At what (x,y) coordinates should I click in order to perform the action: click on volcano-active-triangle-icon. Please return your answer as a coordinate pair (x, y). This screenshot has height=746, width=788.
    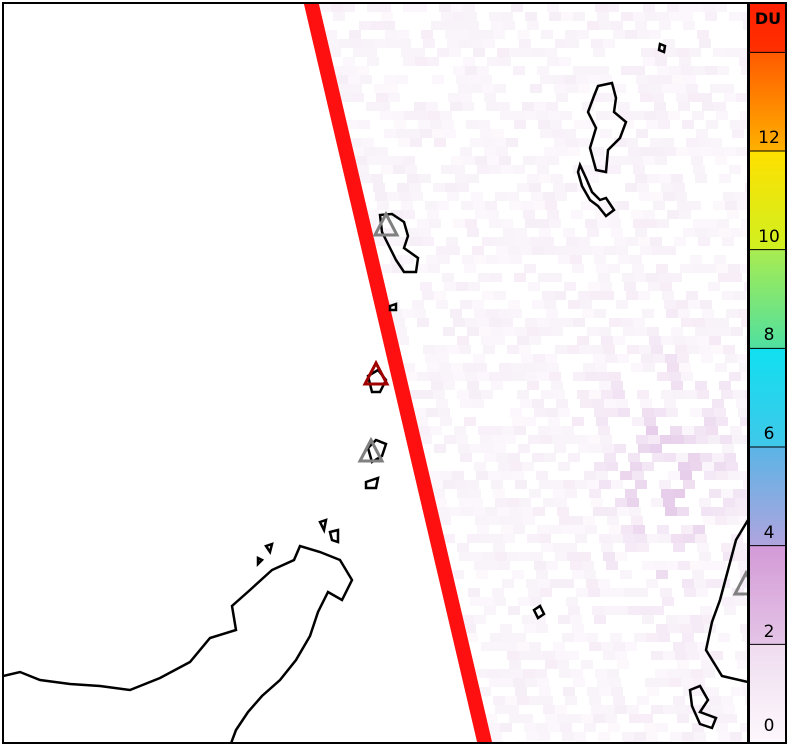
    Looking at the image, I should click on (376, 372).